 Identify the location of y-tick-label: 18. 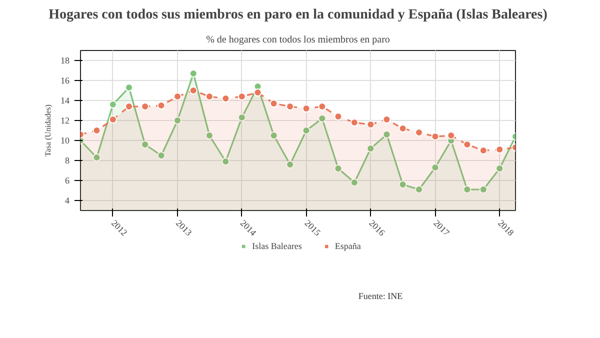
(65, 61).